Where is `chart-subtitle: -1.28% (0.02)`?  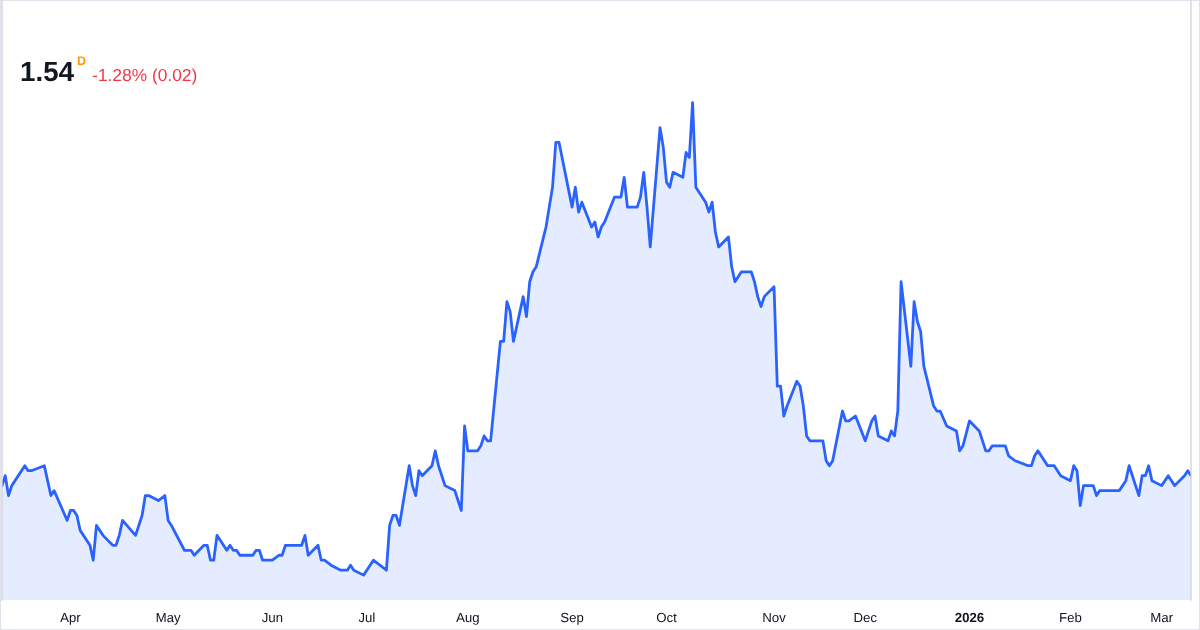
chart-subtitle: -1.28% (0.02) is located at coordinates (144, 76).